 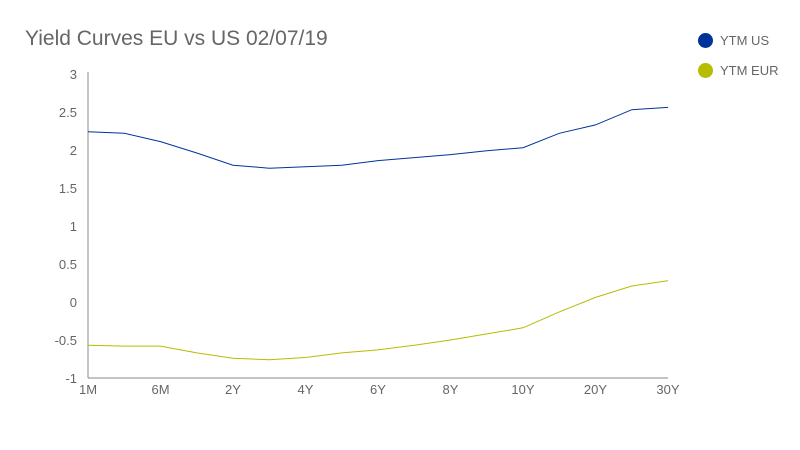 What do you see at coordinates (73, 74) in the screenshot?
I see `y-tick-label: 3` at bounding box center [73, 74].